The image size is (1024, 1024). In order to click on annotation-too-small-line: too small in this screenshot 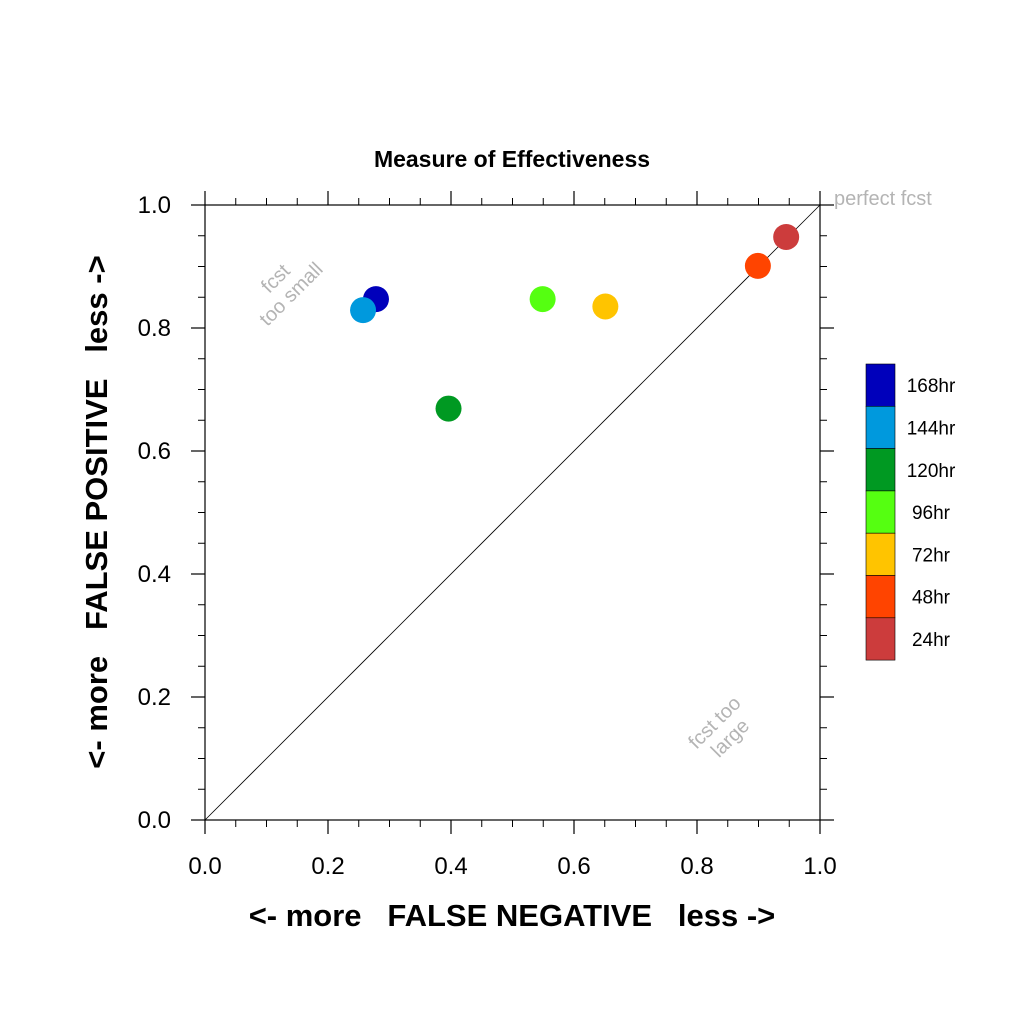, I will do `click(291, 294)`.